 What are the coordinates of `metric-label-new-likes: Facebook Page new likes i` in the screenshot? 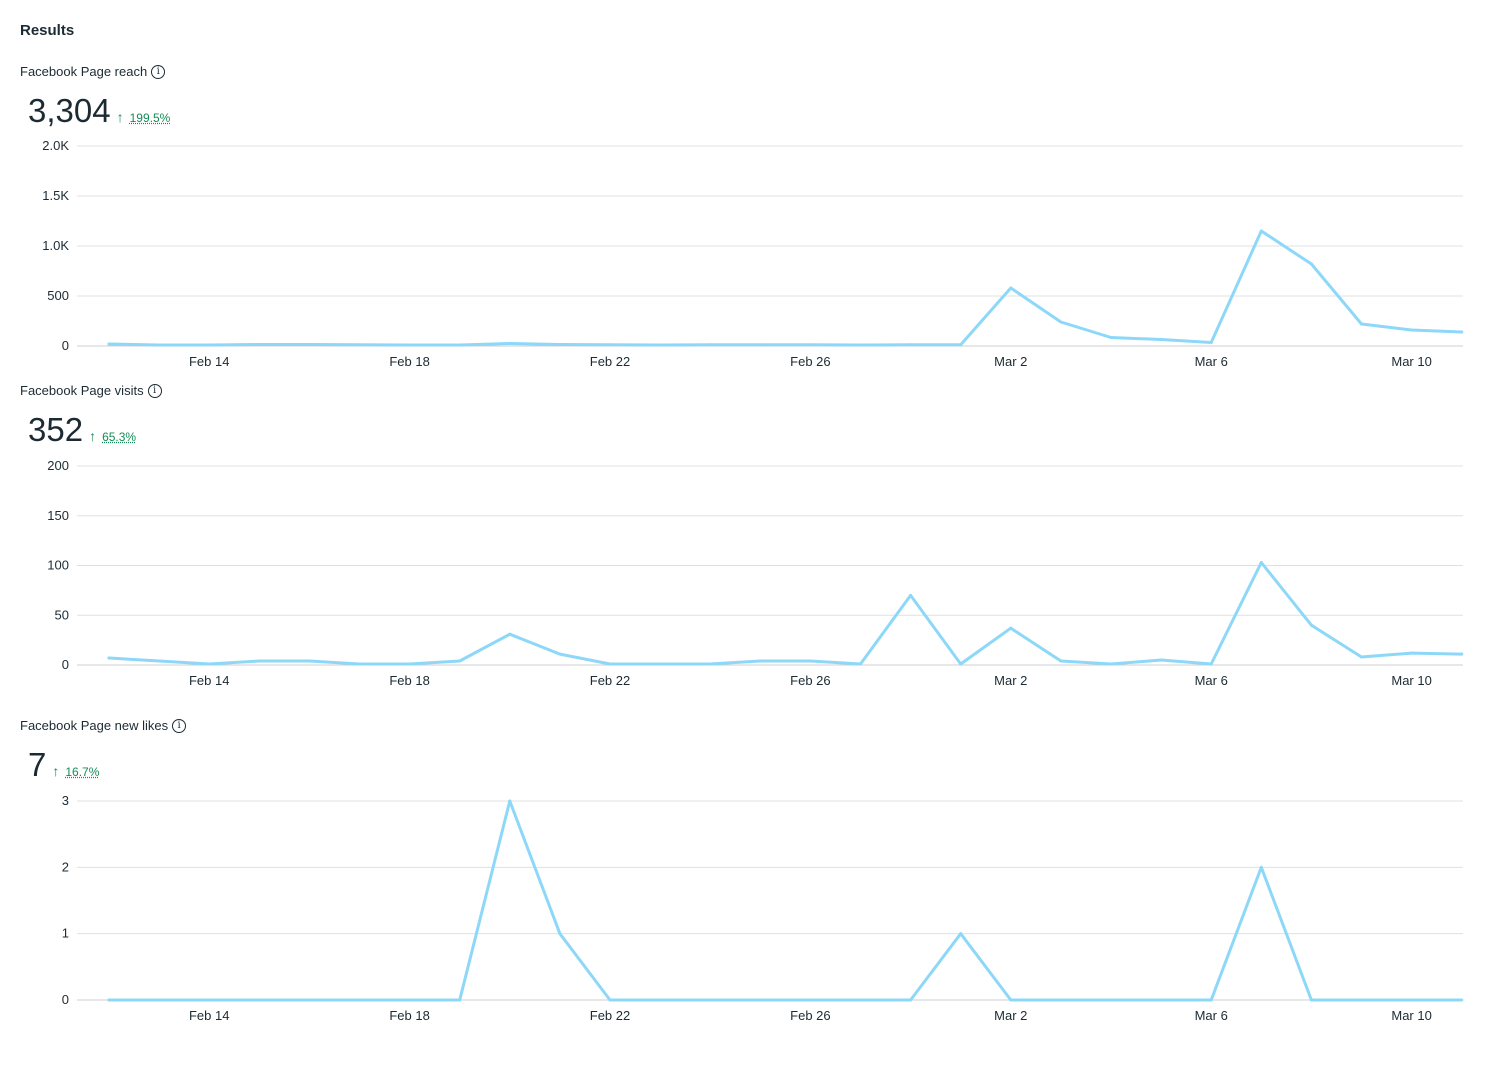 It's located at (103, 725).